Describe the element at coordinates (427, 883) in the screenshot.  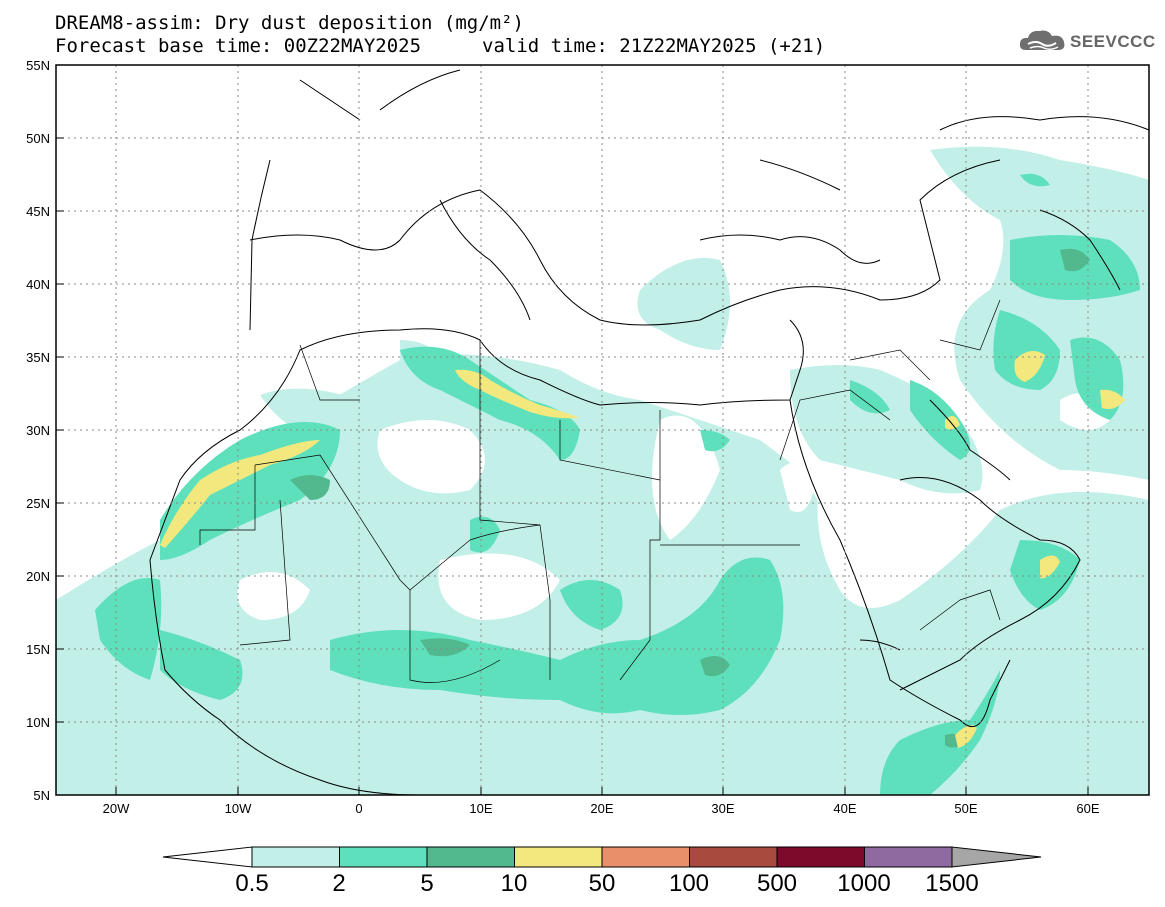
I see `colorbar-label: 5` at that location.